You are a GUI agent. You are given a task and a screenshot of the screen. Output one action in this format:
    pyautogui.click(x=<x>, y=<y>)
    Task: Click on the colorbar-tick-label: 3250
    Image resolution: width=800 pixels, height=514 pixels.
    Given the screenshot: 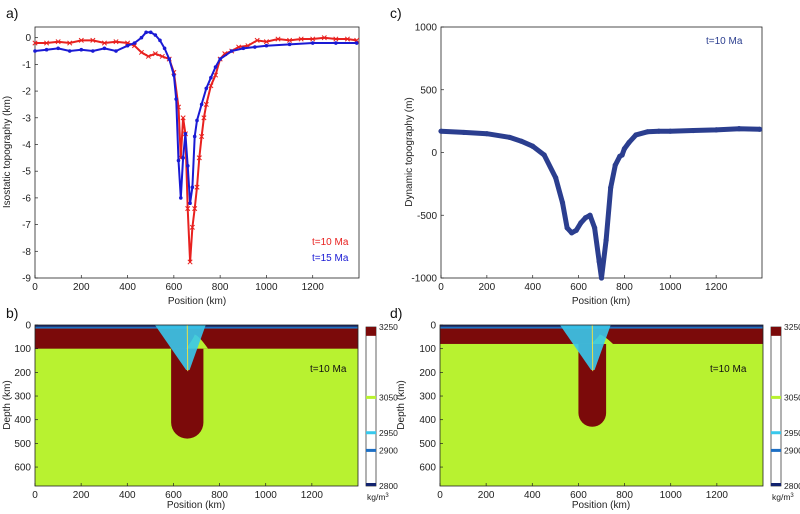 What is the action you would take?
    pyautogui.click(x=792, y=327)
    